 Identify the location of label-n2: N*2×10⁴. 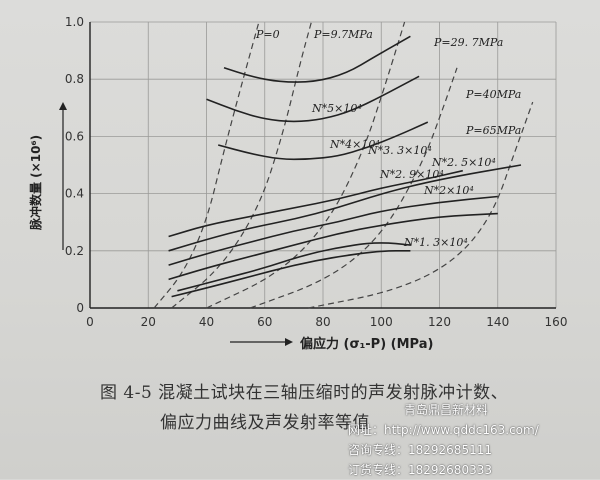
(448, 190).